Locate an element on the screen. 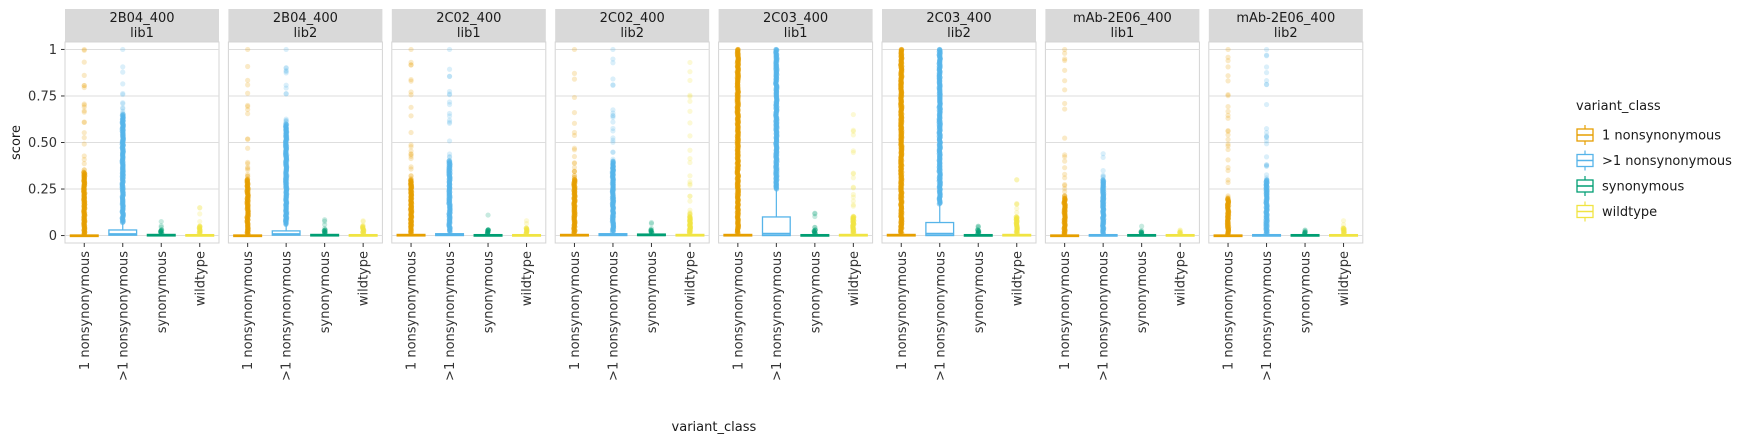 The height and width of the screenshot is (445, 1762). legend-key is located at coordinates (1585, 160).